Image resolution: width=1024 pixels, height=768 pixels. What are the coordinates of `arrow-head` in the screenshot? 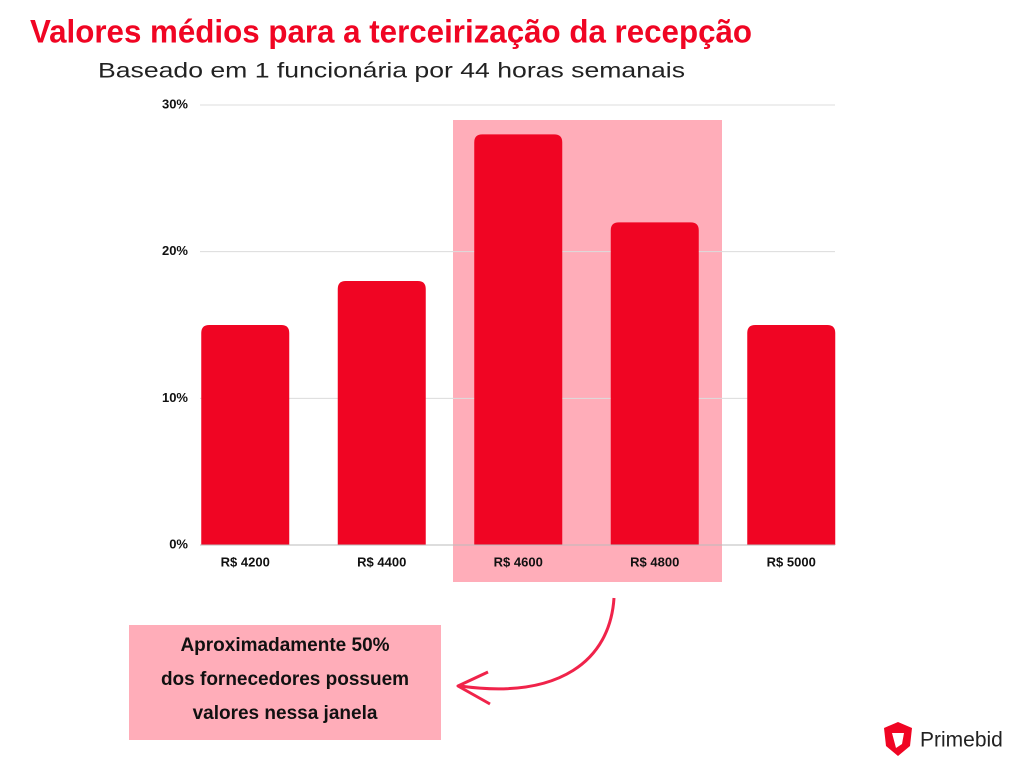 It's located at (473, 688).